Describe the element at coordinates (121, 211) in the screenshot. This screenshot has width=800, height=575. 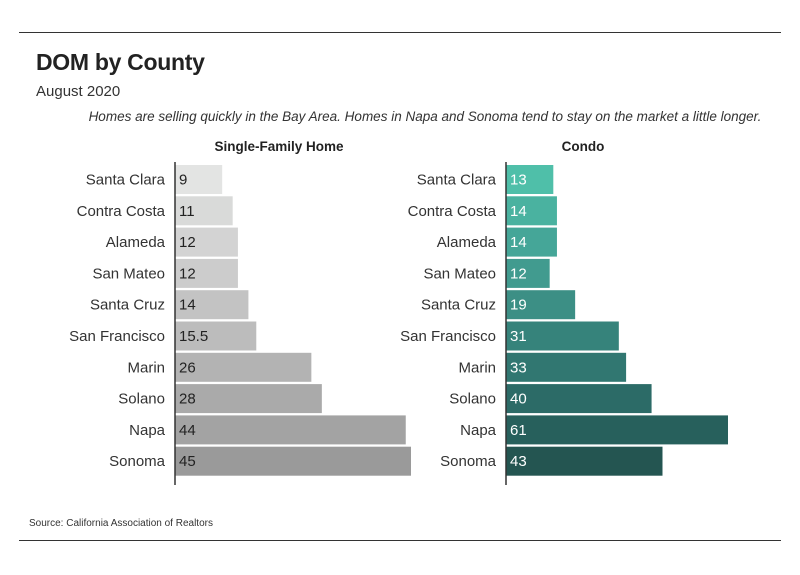
I see `single-family-category-label: Contra Costa` at that location.